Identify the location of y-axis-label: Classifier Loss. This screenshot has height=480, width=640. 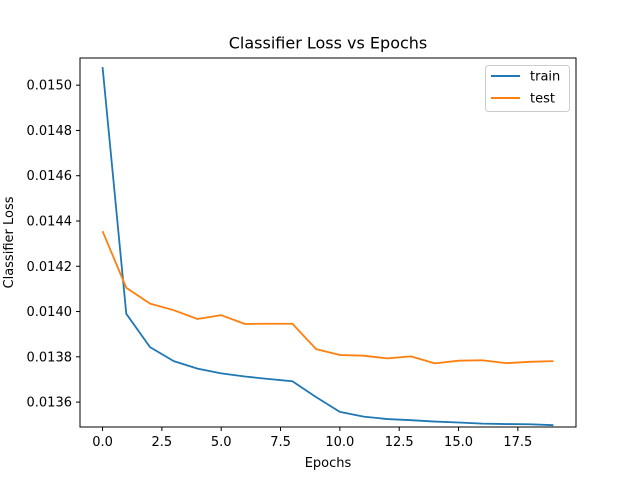
(9, 242).